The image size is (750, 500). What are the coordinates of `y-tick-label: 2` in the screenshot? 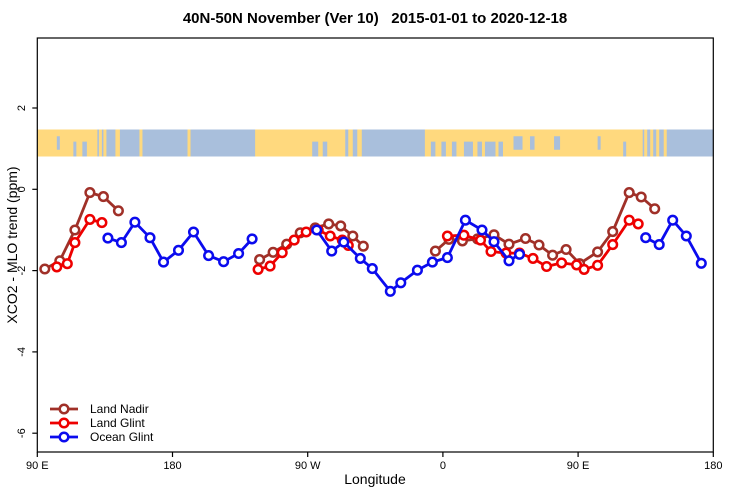 It's located at (22, 108).